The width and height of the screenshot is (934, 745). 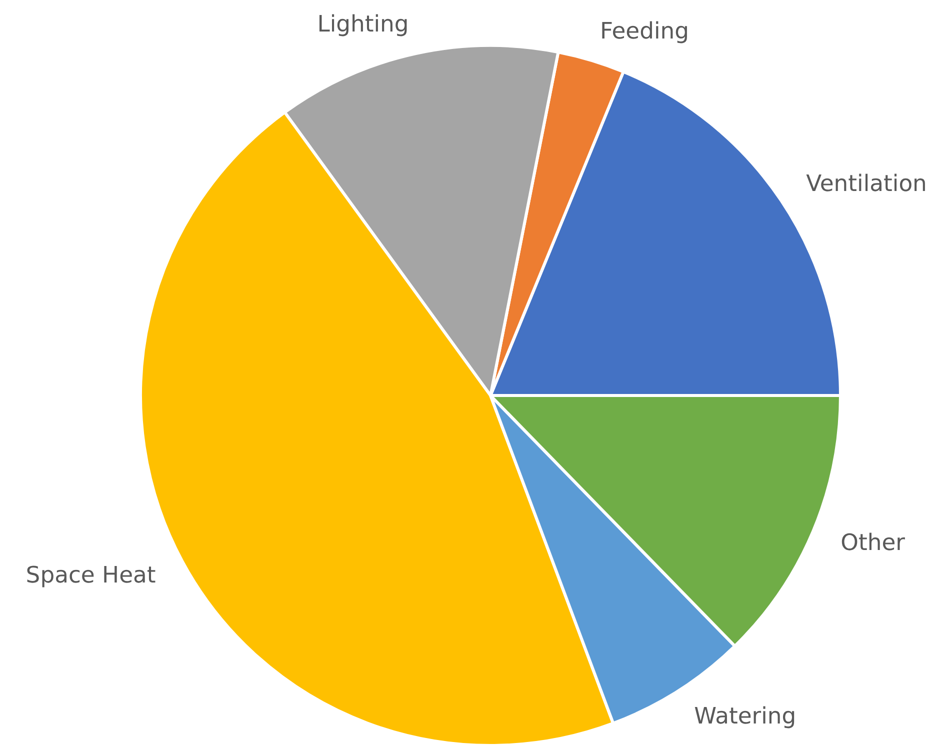 What do you see at coordinates (645, 31) in the screenshot?
I see `slice-label: Feeding` at bounding box center [645, 31].